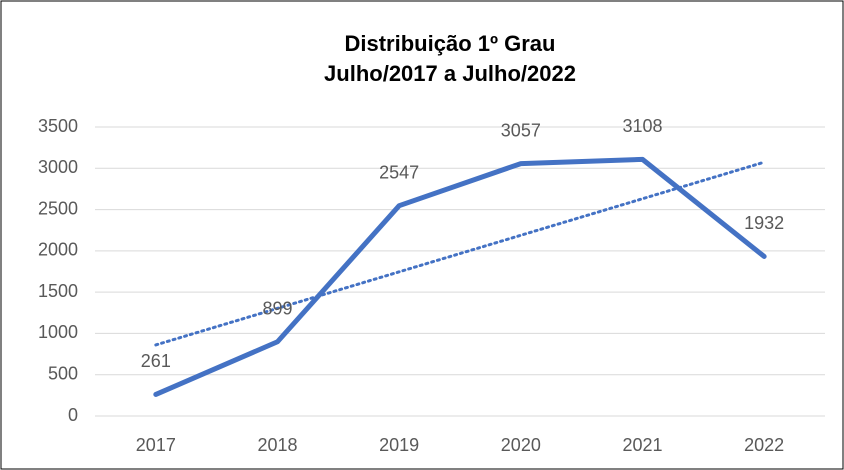 This screenshot has height=470, width=844. I want to click on x-tick-label: 2017, so click(156, 445).